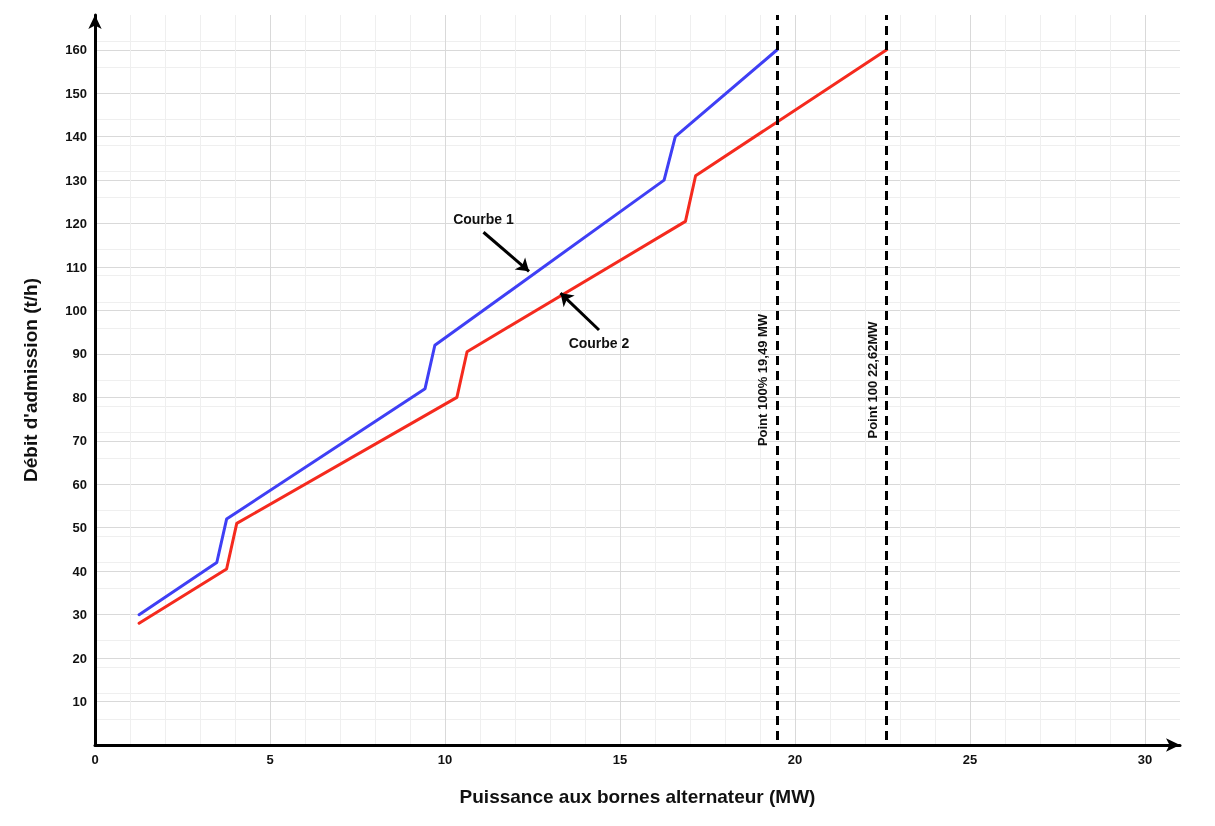 The height and width of the screenshot is (826, 1215). I want to click on y-axis-title: Débit d'admission (t/h), so click(30, 380).